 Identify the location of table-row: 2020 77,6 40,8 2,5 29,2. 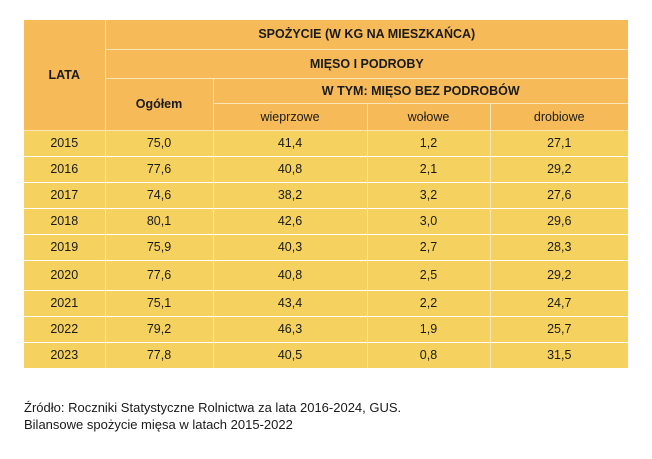
(326, 274).